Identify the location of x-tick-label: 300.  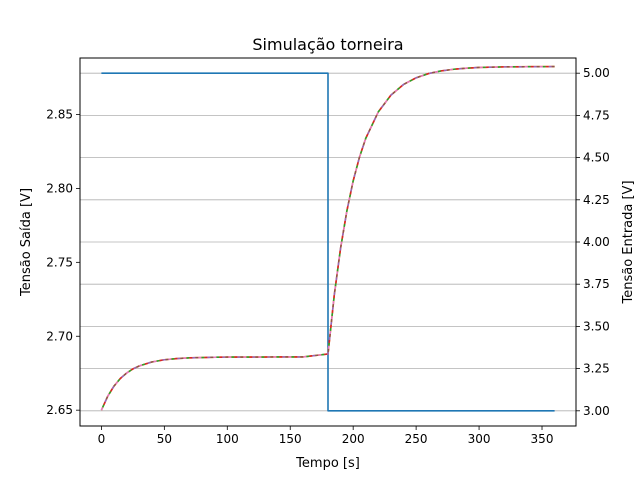
(479, 439).